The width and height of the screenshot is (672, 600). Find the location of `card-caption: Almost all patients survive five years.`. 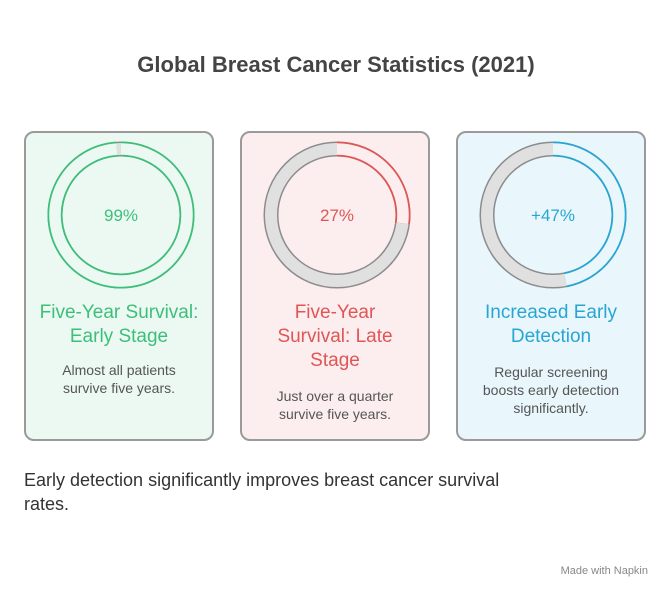

card-caption: Almost all patients survive five years. is located at coordinates (119, 379).